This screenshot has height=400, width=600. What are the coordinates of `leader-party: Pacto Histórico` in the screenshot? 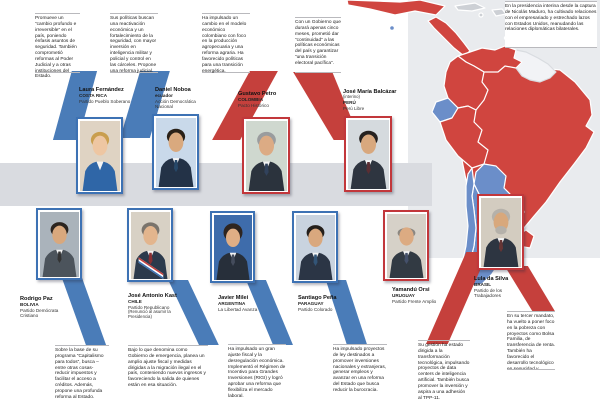 It's located at (253, 105).